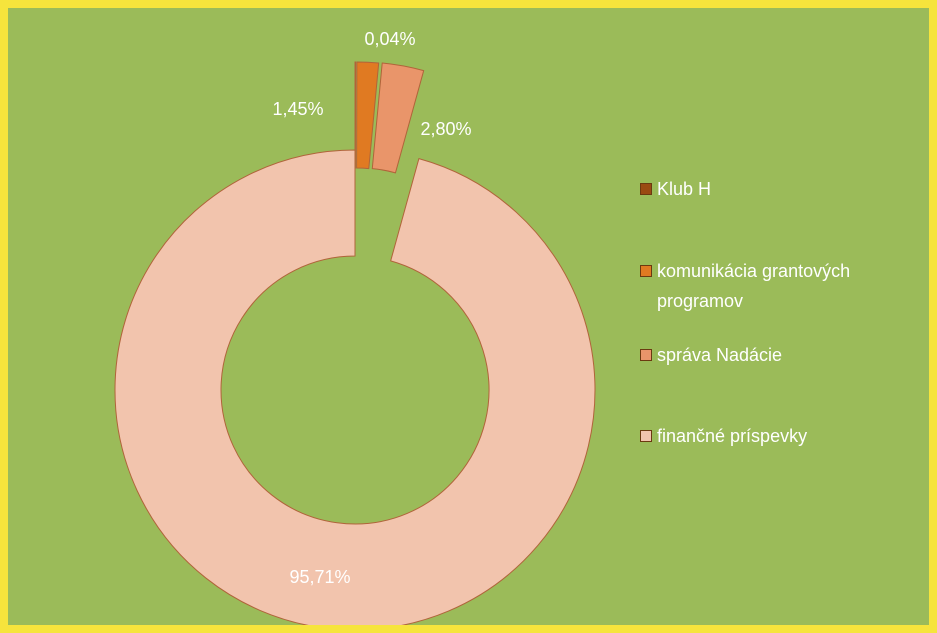  Describe the element at coordinates (297, 109) in the screenshot. I see `data-label: 1,45%` at that location.